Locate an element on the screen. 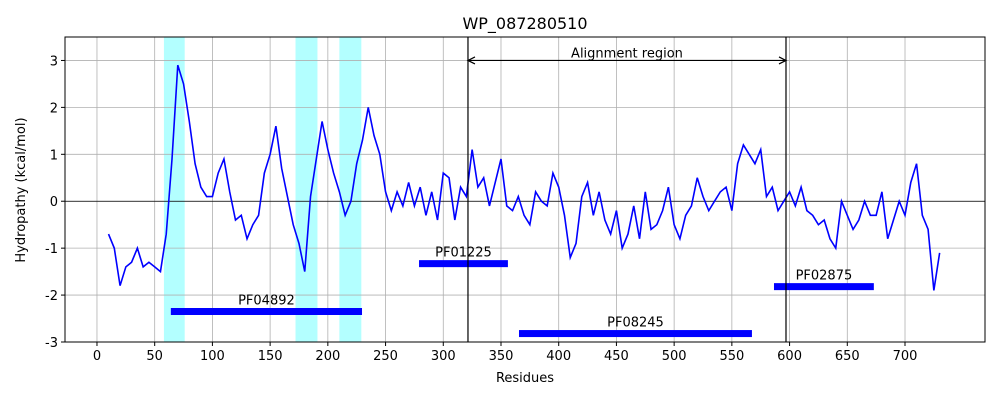 This screenshot has width=1000, height=404. x-tick-label: 650 is located at coordinates (847, 356).